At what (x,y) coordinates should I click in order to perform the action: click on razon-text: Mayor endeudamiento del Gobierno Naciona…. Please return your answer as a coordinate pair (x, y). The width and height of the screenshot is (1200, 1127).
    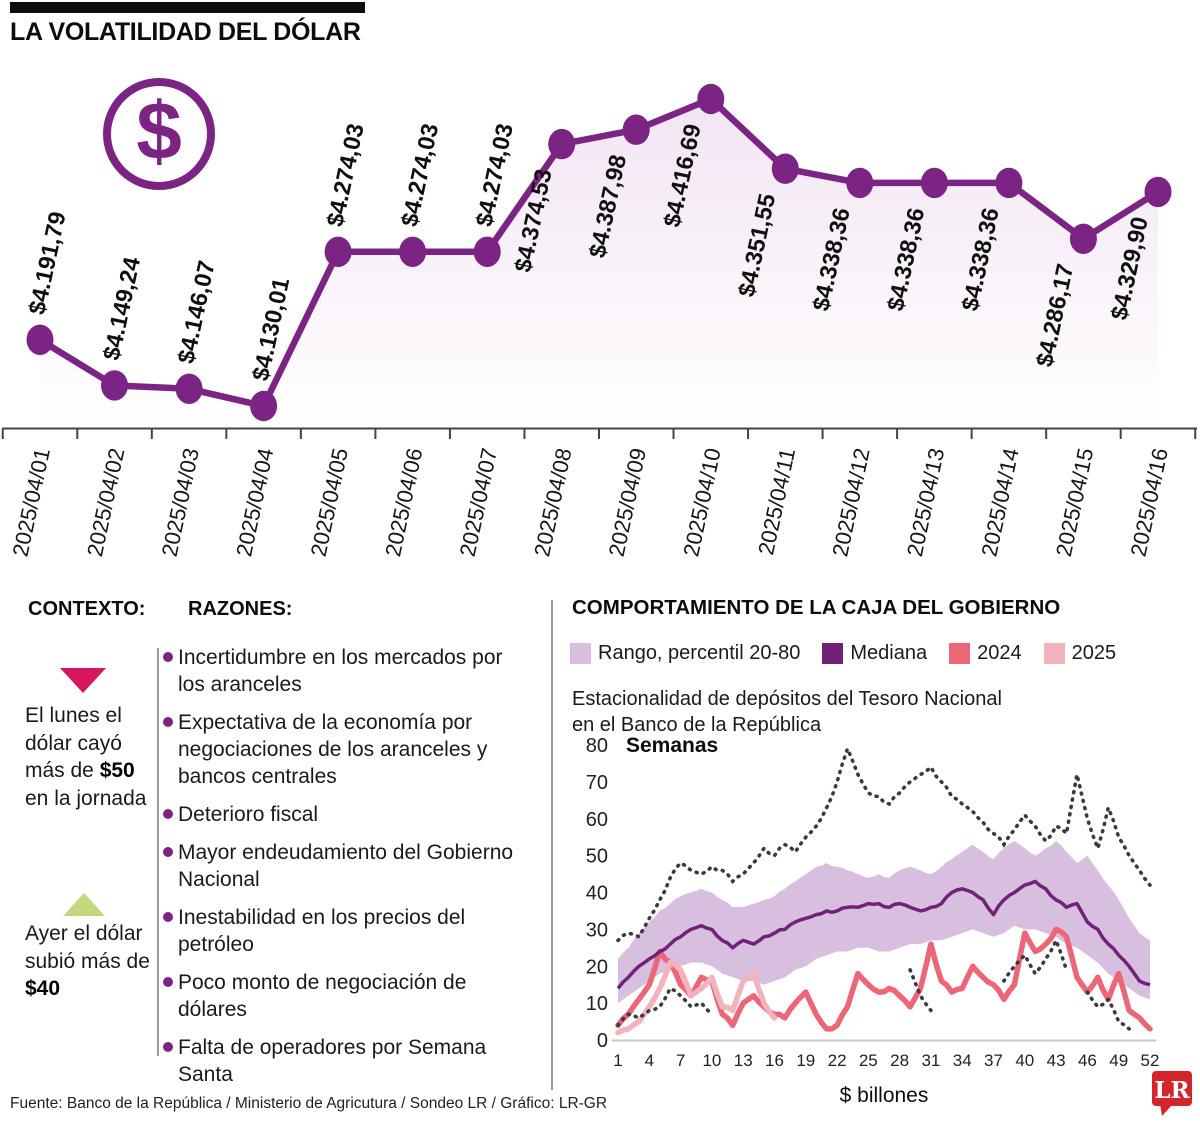
    Looking at the image, I should click on (346, 866).